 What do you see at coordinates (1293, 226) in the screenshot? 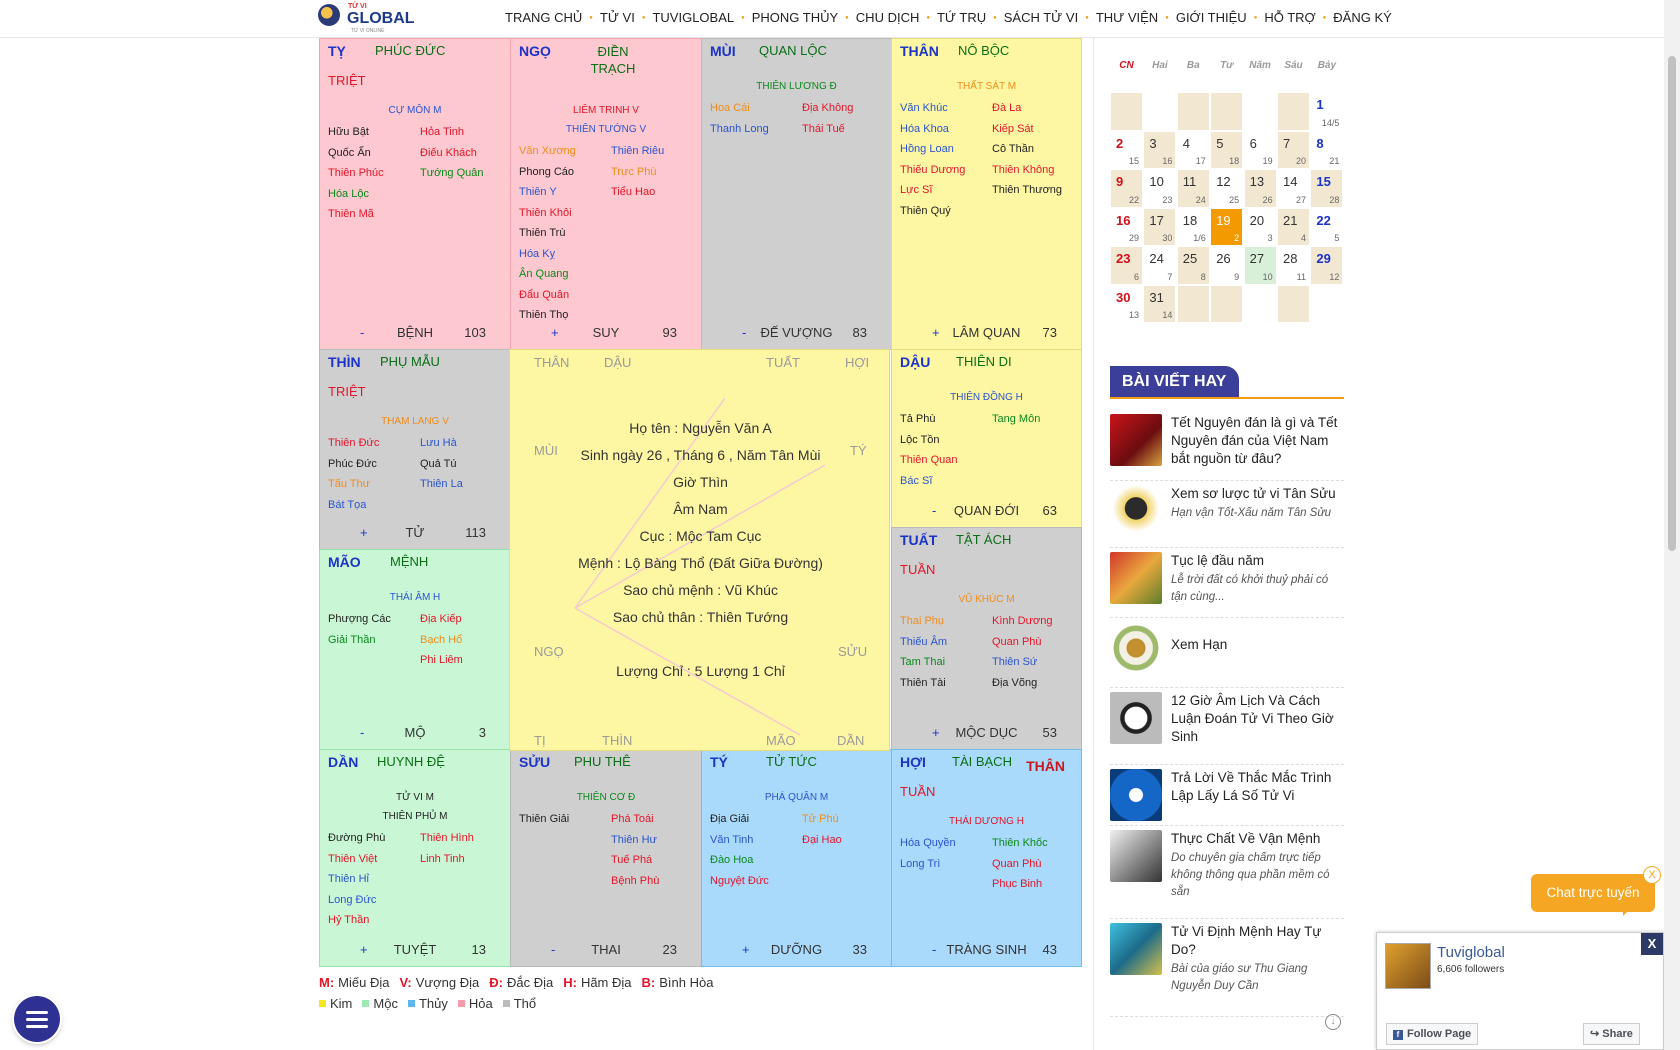
I see `calendar-day: 21 4` at bounding box center [1293, 226].